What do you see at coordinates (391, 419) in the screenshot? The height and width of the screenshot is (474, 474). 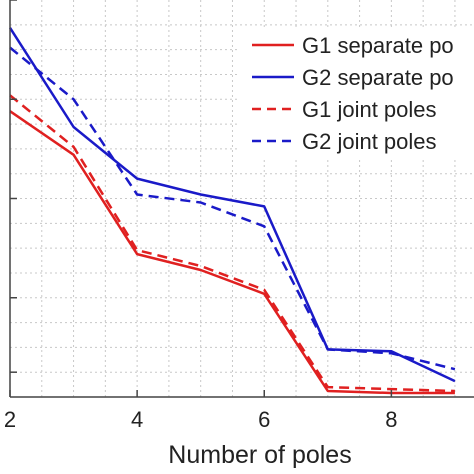 I see `x-tick-label: 8` at bounding box center [391, 419].